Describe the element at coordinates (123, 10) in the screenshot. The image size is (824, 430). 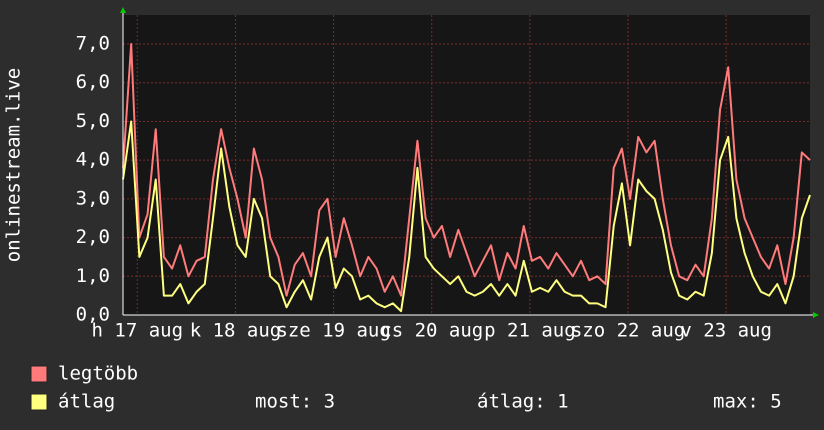
I see `y-arrow` at that location.